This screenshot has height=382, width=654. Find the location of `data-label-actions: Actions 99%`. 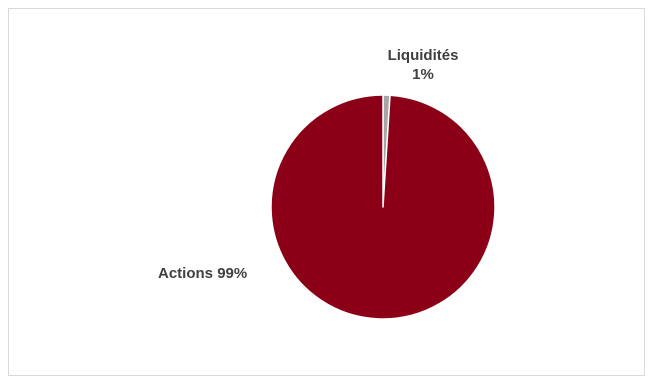

data-label-actions: Actions 99% is located at coordinates (202, 273).